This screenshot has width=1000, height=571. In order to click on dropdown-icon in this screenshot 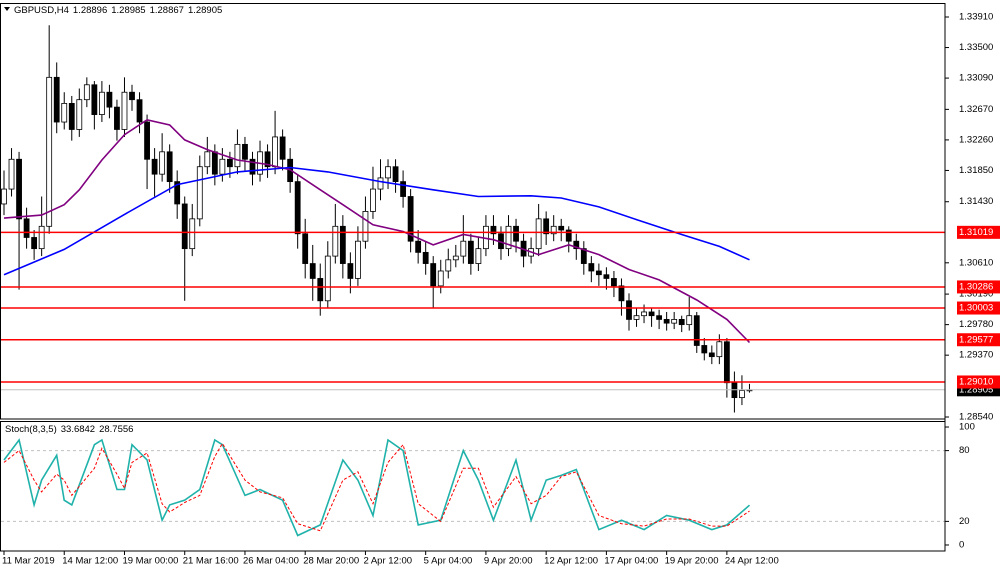, I will do `click(7, 9)`.